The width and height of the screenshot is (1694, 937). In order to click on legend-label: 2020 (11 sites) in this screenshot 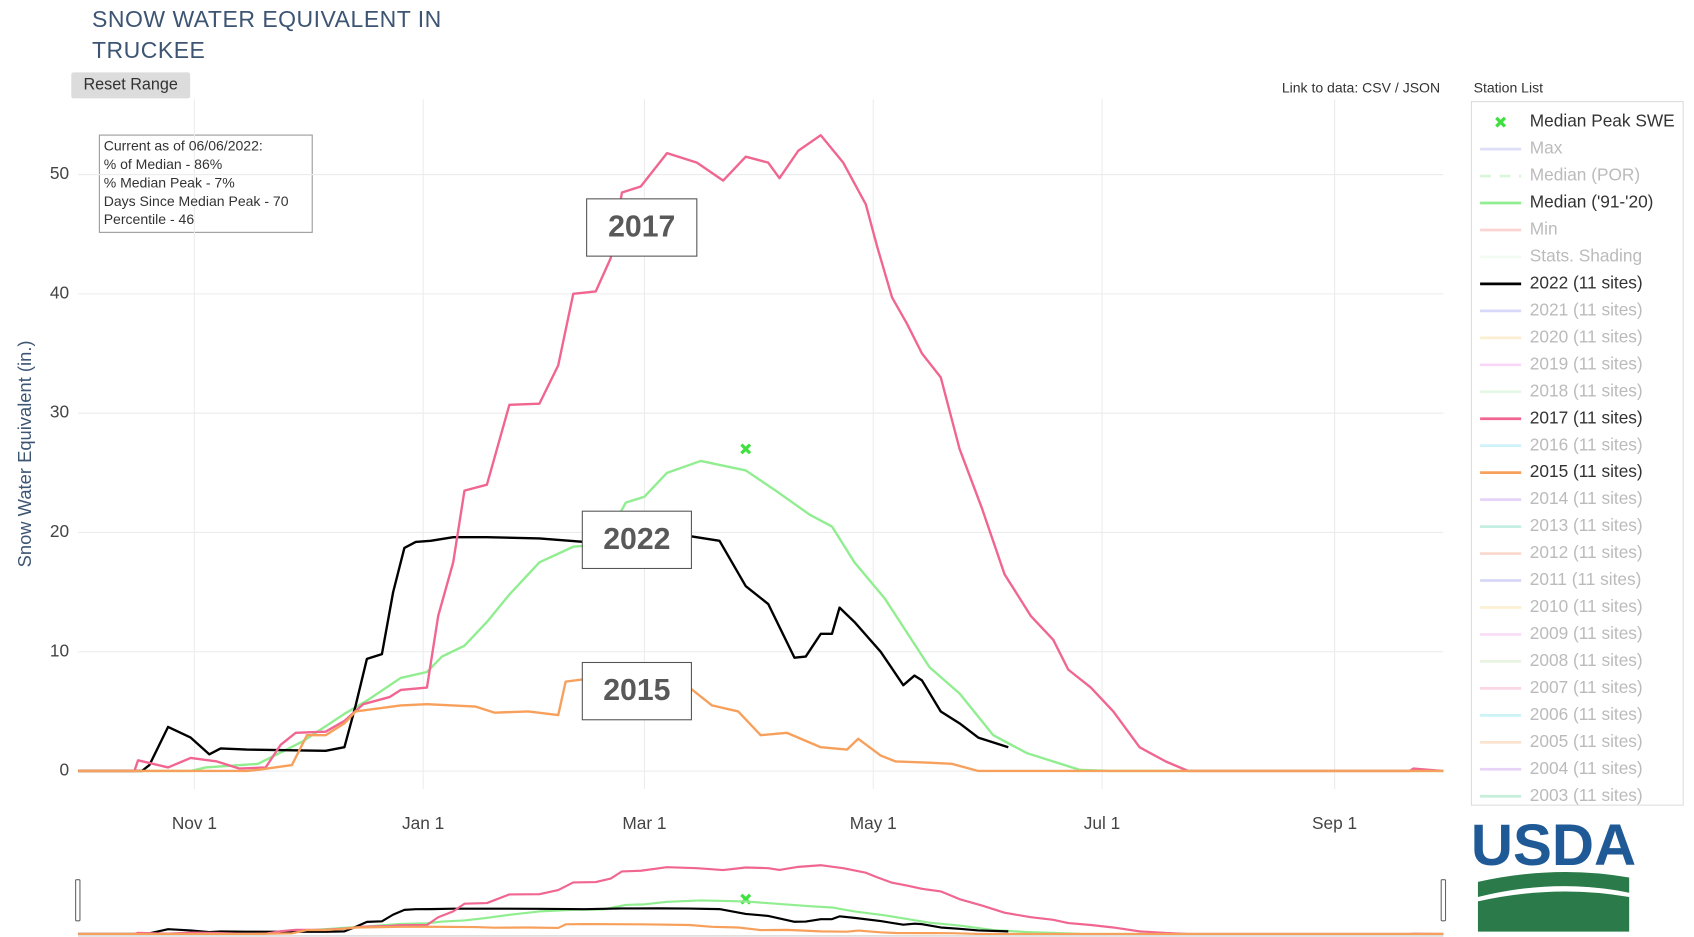, I will do `click(1586, 336)`.